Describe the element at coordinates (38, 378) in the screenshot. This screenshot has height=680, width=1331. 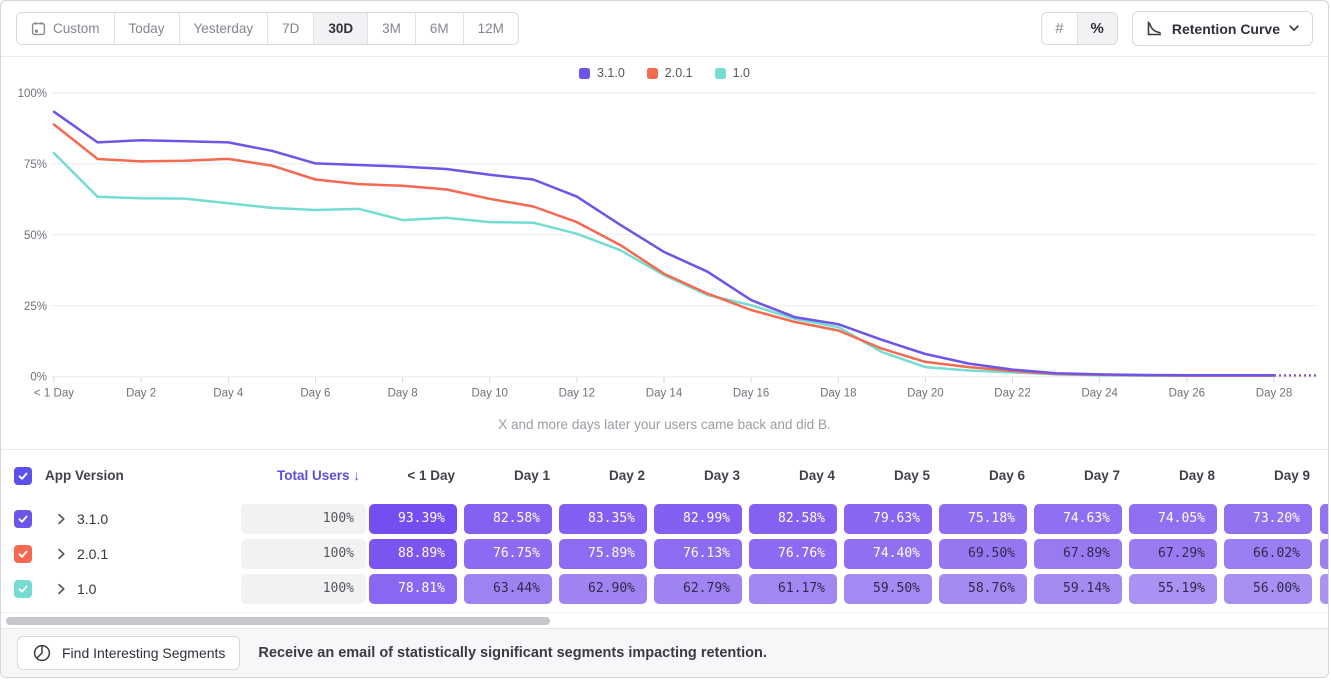
I see `svg-text: 0%` at that location.